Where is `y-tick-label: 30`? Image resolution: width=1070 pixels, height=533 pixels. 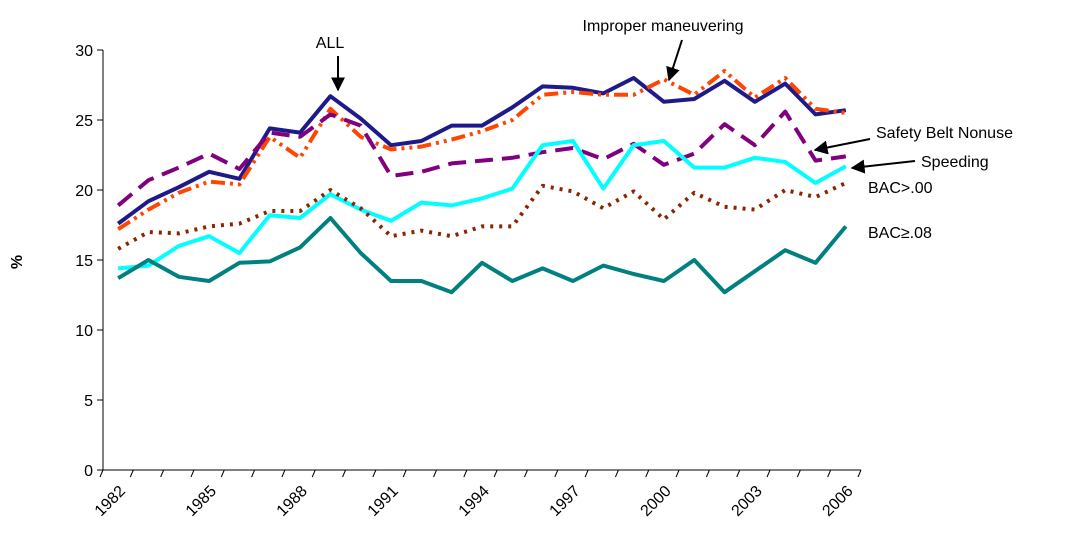 y-tick-label: 30 is located at coordinates (84, 51).